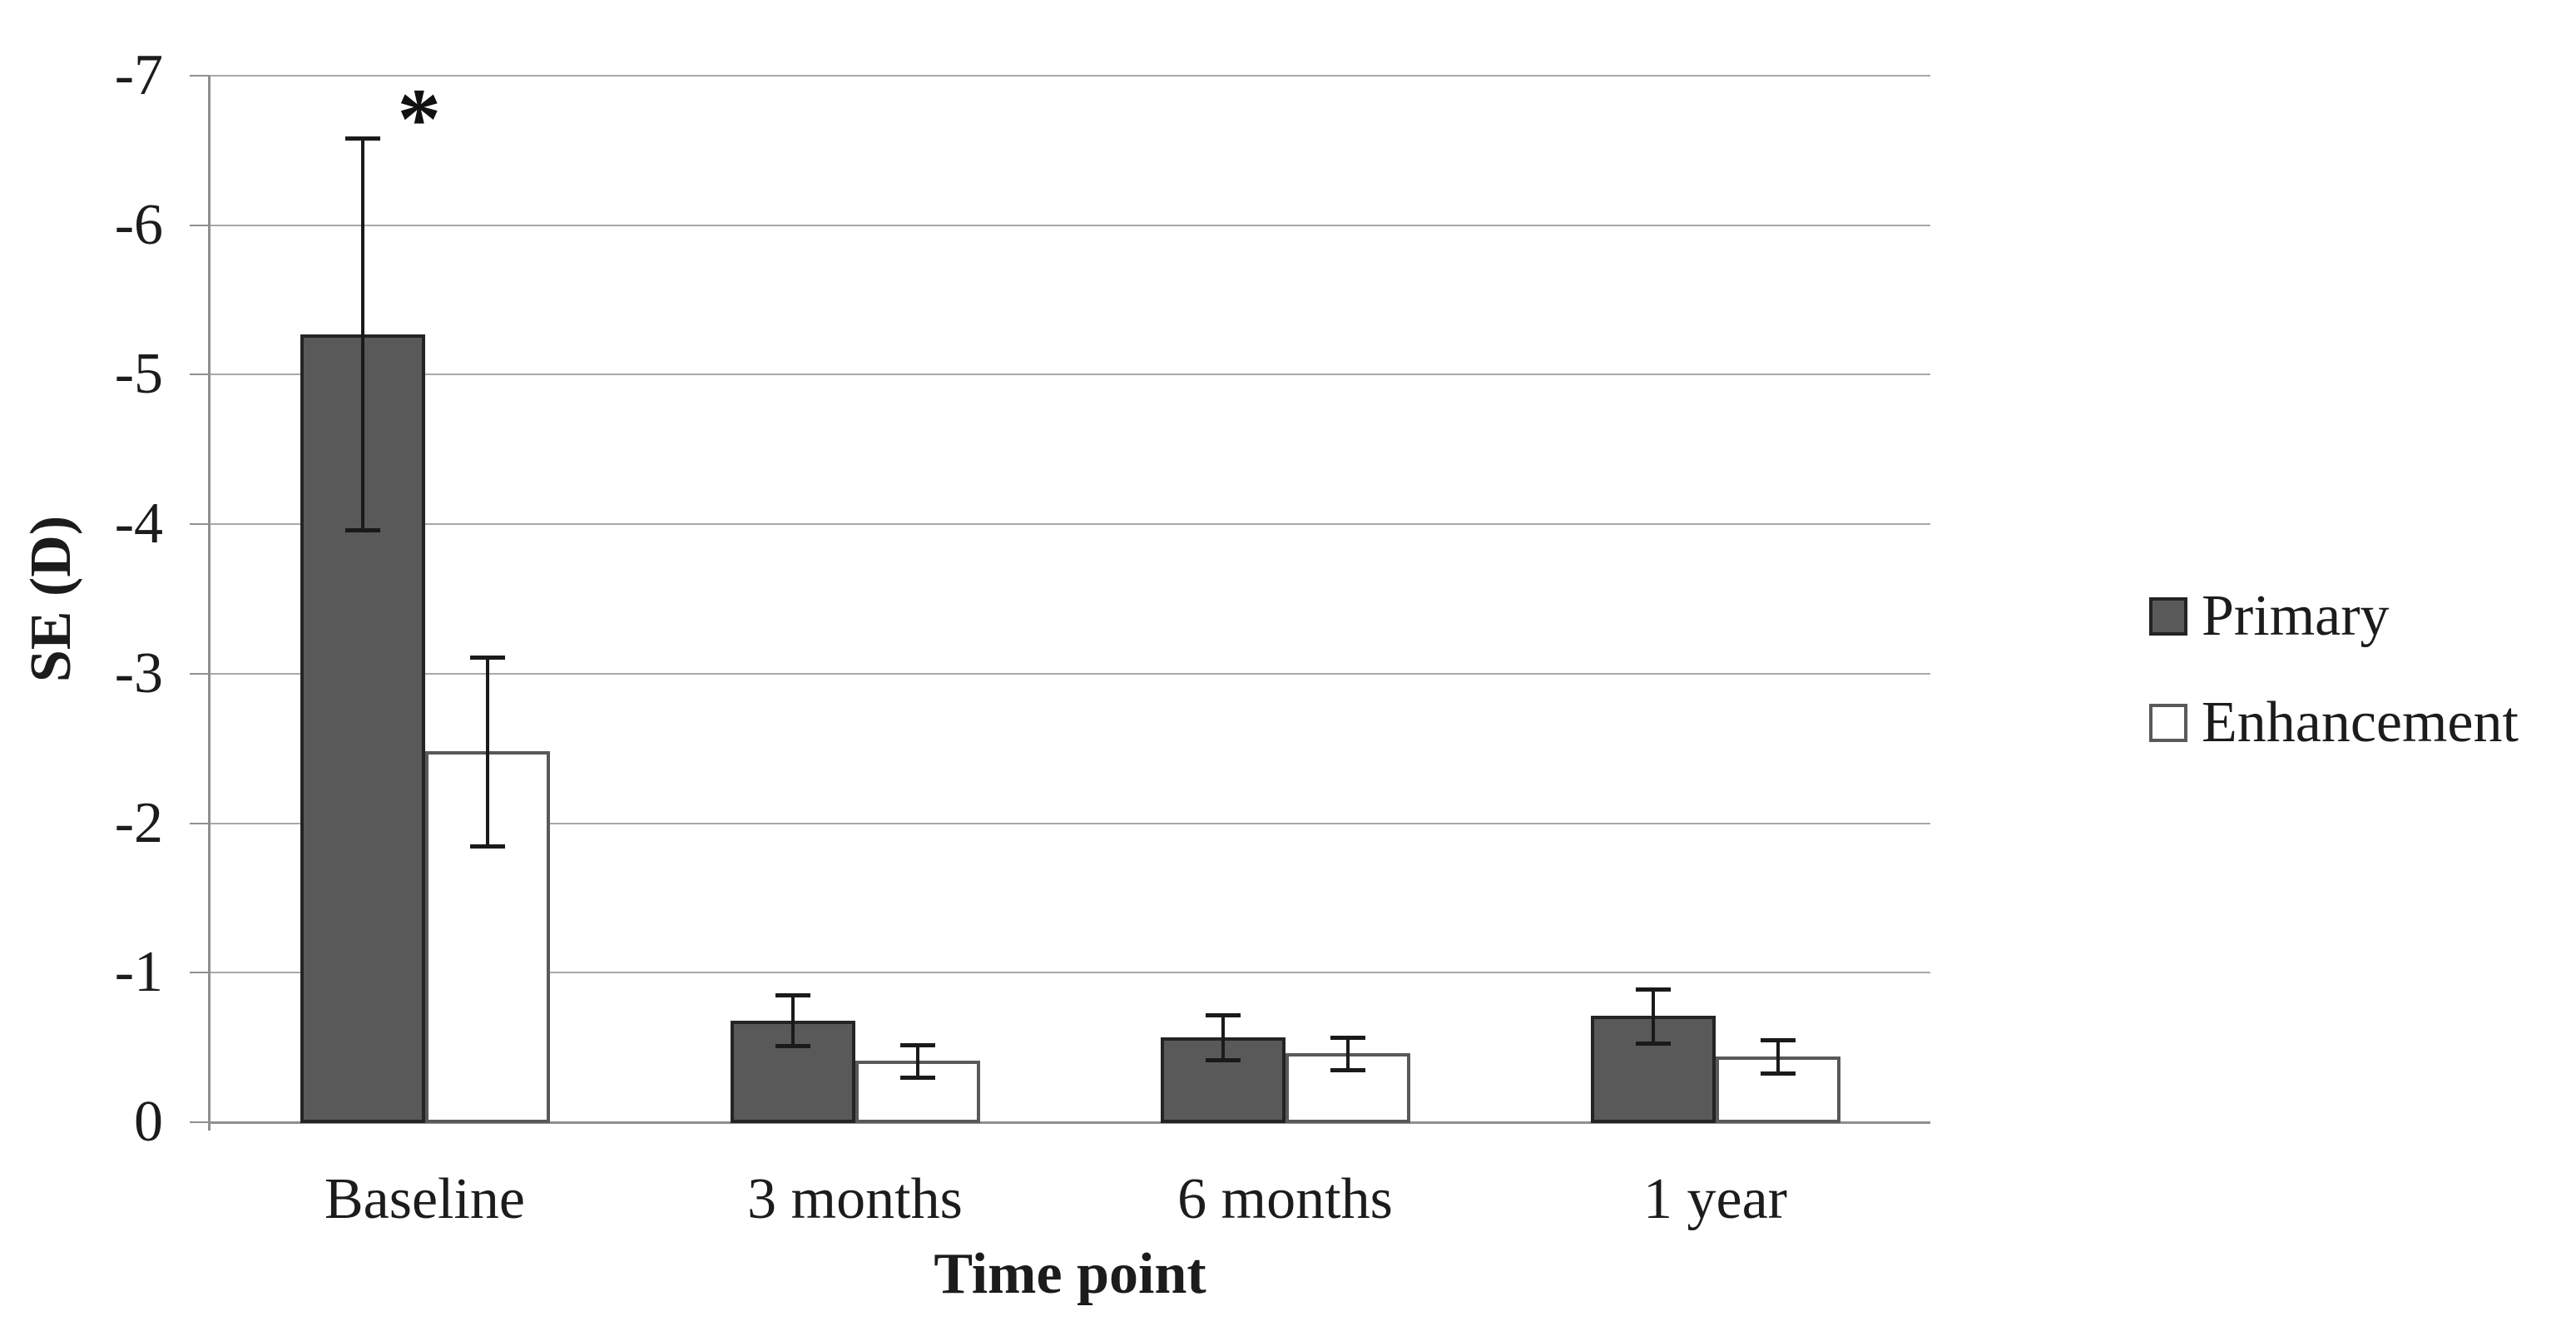 The width and height of the screenshot is (2576, 1341). I want to click on x-category-label: 1 year, so click(1715, 1199).